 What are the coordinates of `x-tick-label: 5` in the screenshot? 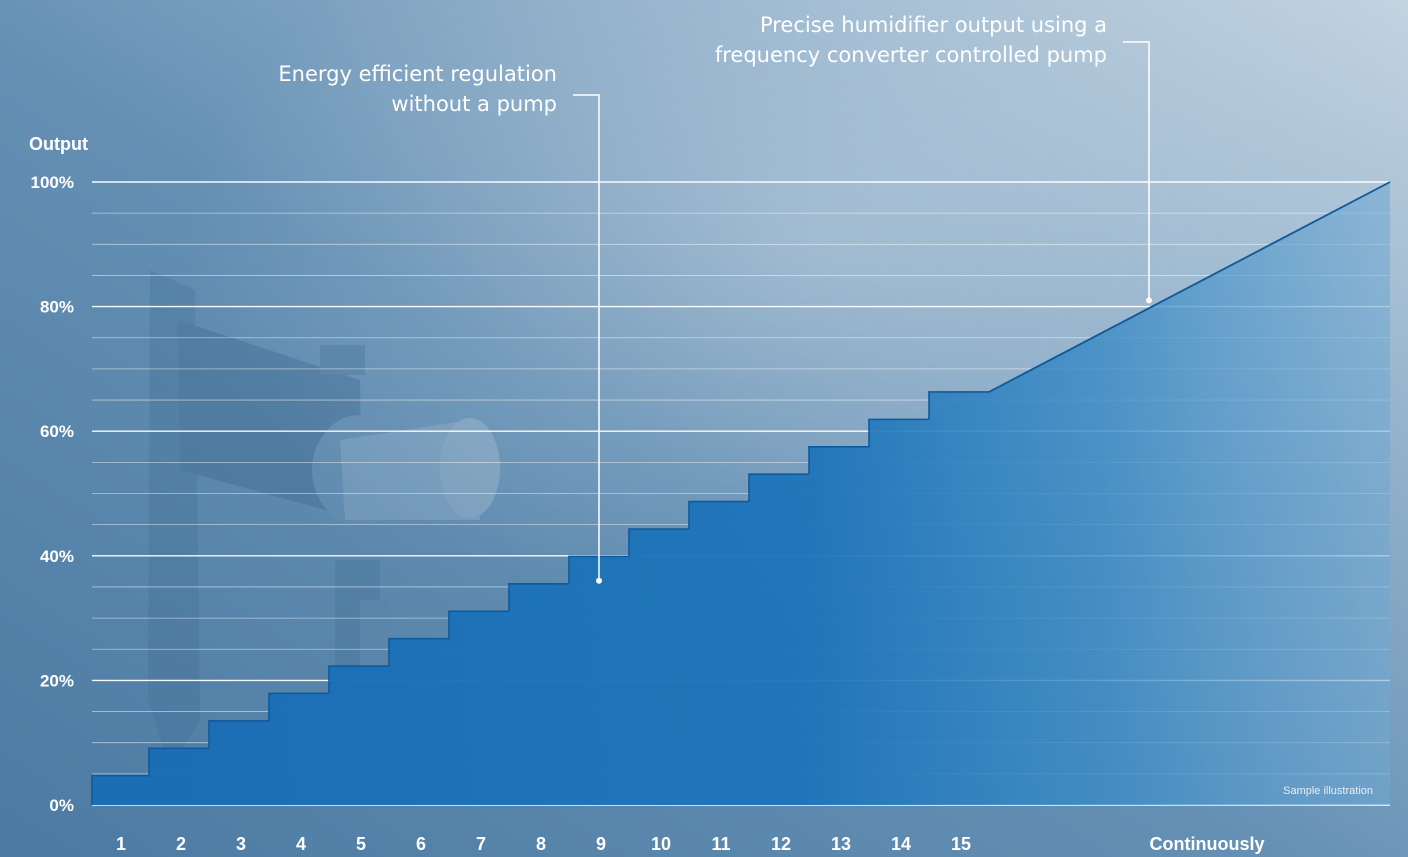 It's located at (361, 844).